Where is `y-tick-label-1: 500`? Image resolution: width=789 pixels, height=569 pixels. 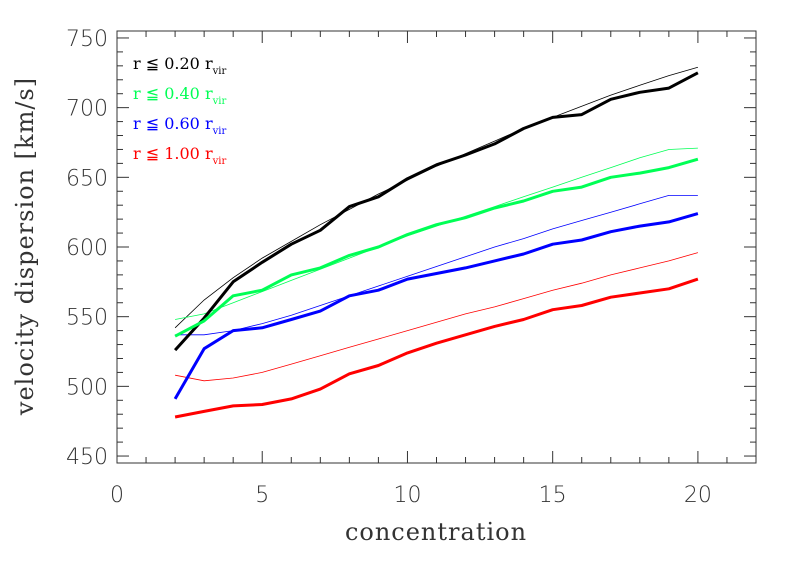
y-tick-label-1: 500 is located at coordinates (87, 387).